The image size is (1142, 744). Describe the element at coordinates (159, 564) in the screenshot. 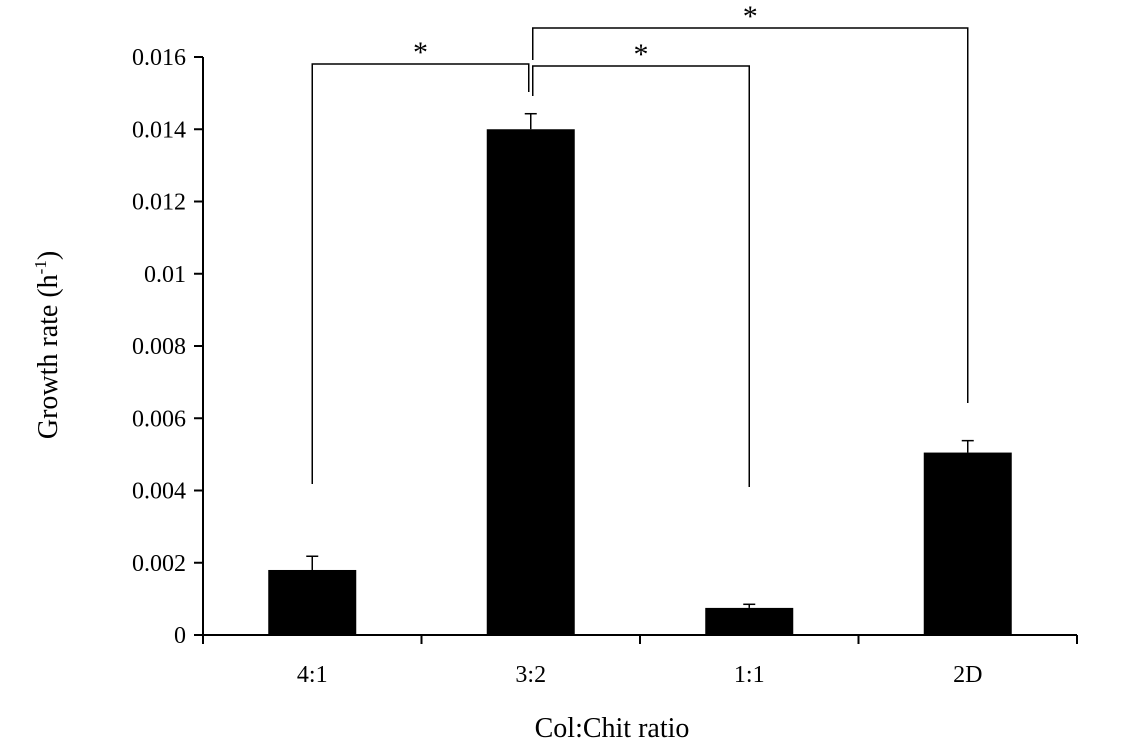

I see `y-tick-label: 0.002` at that location.